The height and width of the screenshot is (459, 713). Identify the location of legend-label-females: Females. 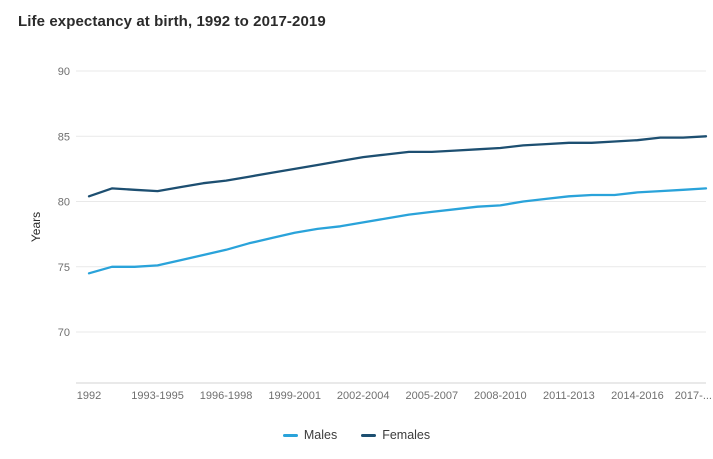
(406, 435).